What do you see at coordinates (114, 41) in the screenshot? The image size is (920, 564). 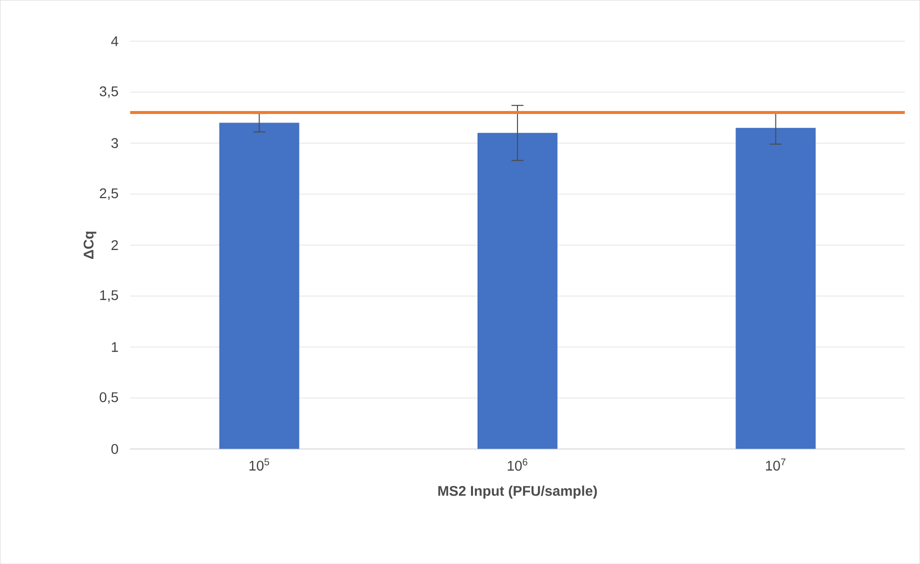 I see `y-tick-label: 4` at bounding box center [114, 41].